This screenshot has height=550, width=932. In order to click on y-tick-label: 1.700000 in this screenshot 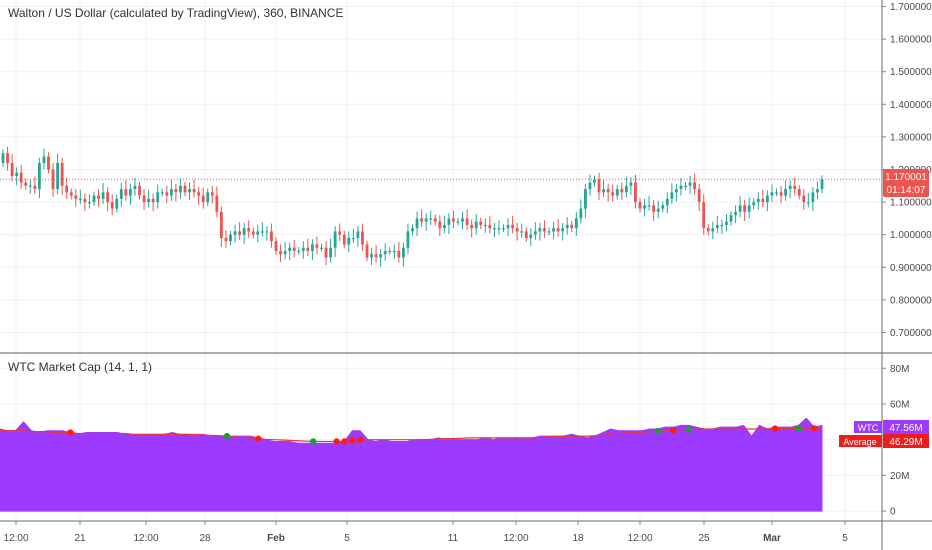, I will do `click(911, 7)`.